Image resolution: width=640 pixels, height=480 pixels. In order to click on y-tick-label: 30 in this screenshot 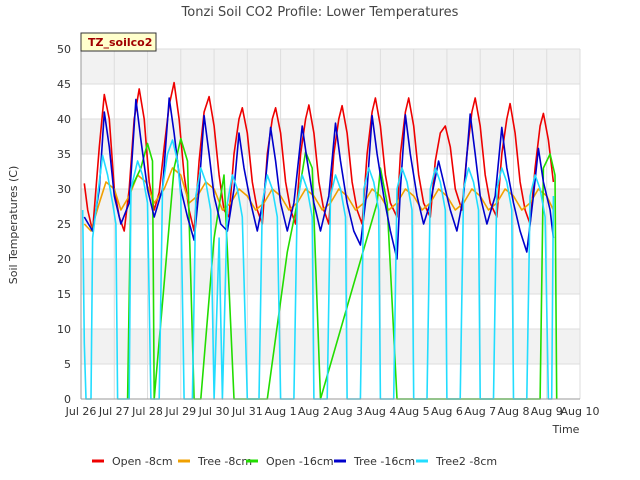, I will do `click(64, 189)`.